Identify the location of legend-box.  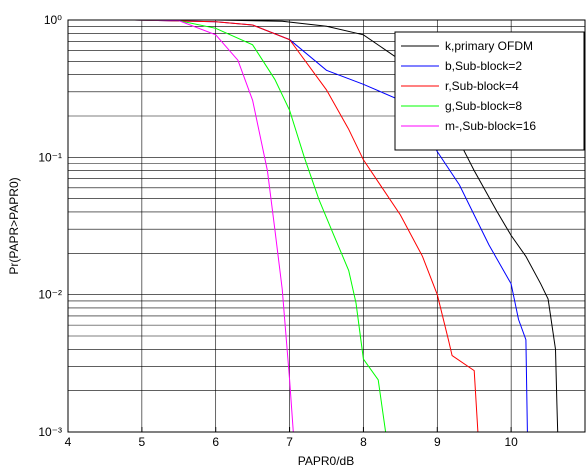
(489, 91).